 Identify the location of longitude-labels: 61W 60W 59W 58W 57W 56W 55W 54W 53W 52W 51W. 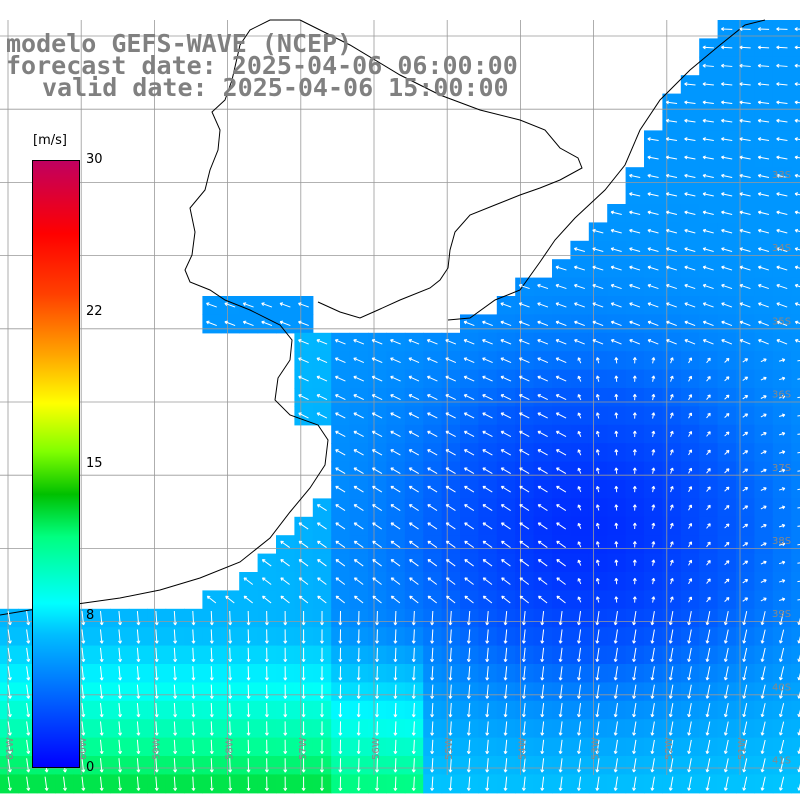
(376, 748).